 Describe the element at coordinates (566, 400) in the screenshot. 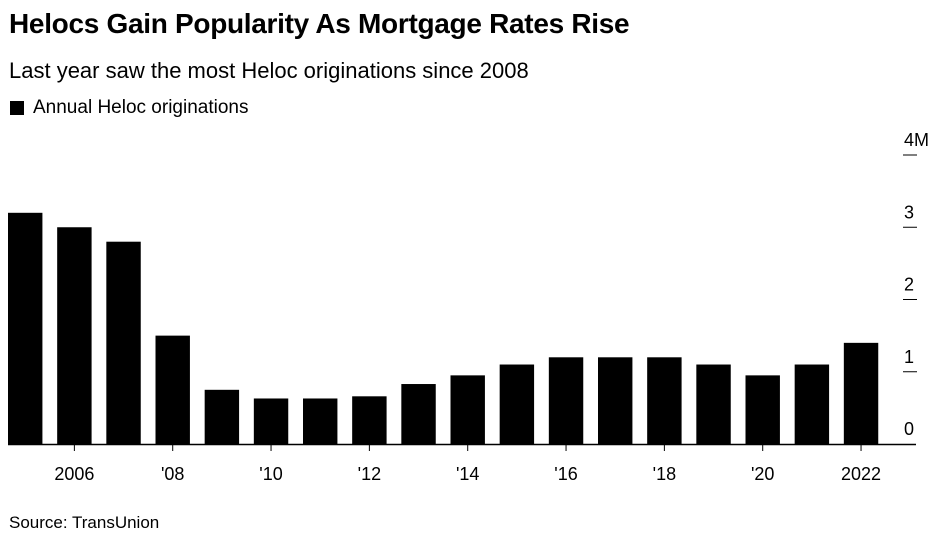

I see `bar-2016` at that location.